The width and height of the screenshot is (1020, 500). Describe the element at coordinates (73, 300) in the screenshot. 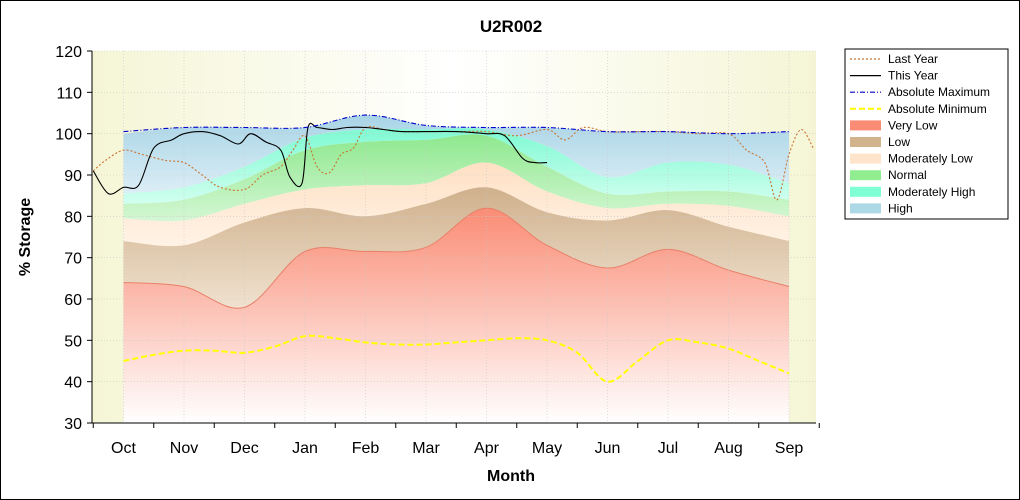

I see `y-tick-label: 60` at that location.